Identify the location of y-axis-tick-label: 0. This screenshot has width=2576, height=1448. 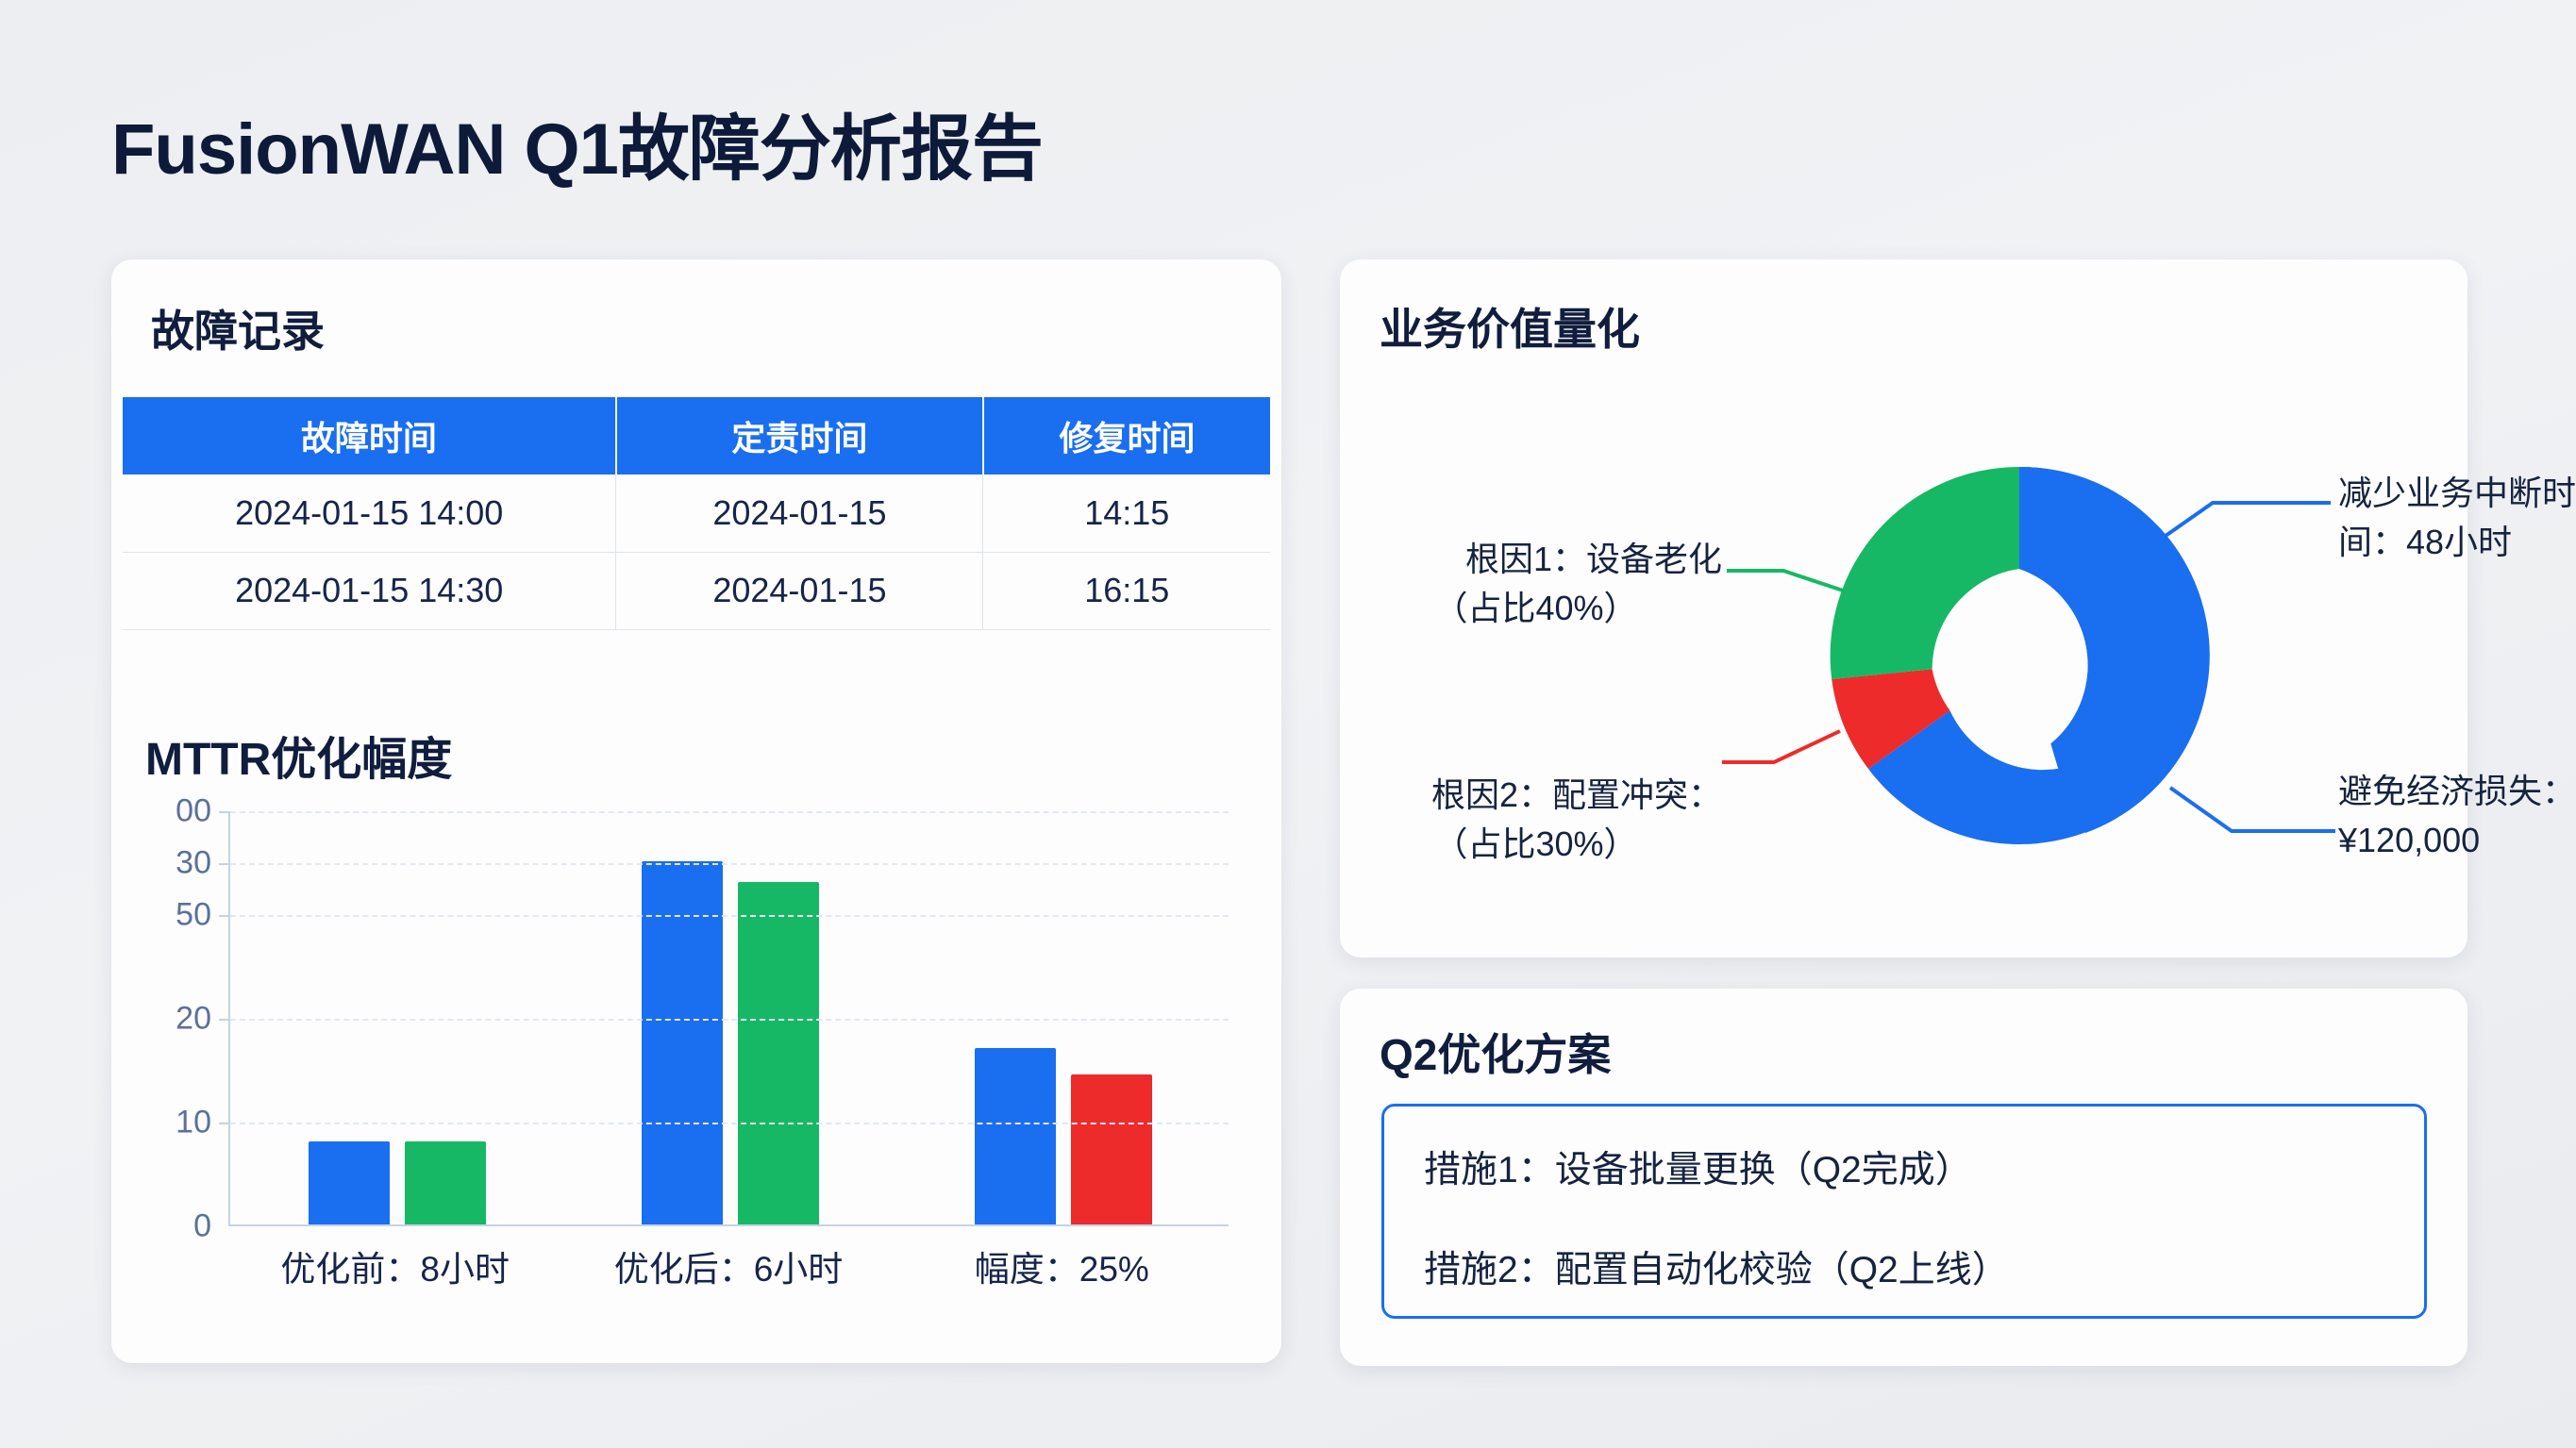
(202, 1225).